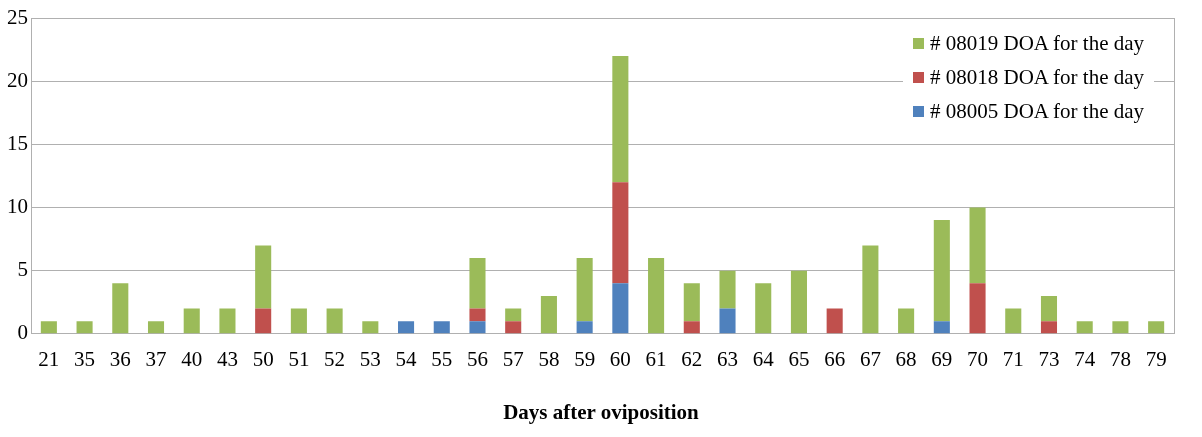 This screenshot has height=437, width=1202. Describe the element at coordinates (1049, 358) in the screenshot. I see `x-tick-label: 73` at that location.